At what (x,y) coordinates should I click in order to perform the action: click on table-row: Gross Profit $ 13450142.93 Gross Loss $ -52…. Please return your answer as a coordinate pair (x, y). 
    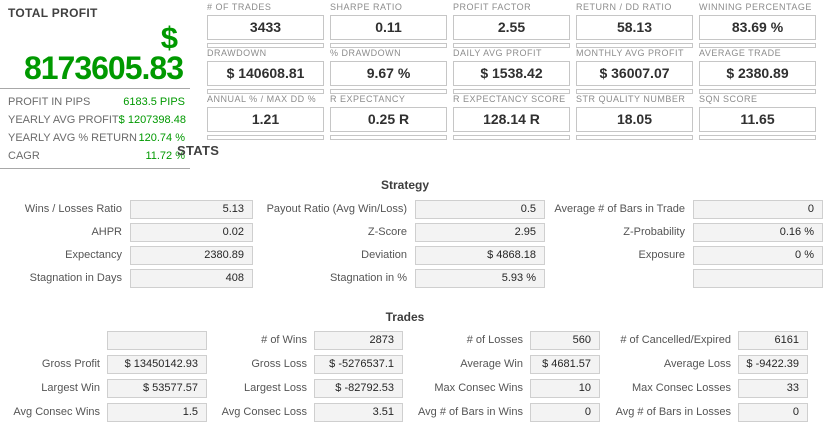
    Looking at the image, I should click on (404, 364).